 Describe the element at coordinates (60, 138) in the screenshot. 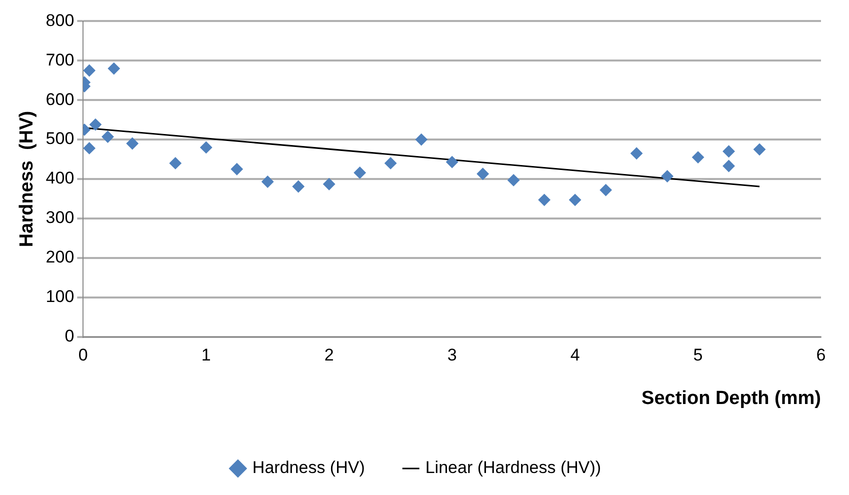

I see `y-tick-label: 500` at that location.